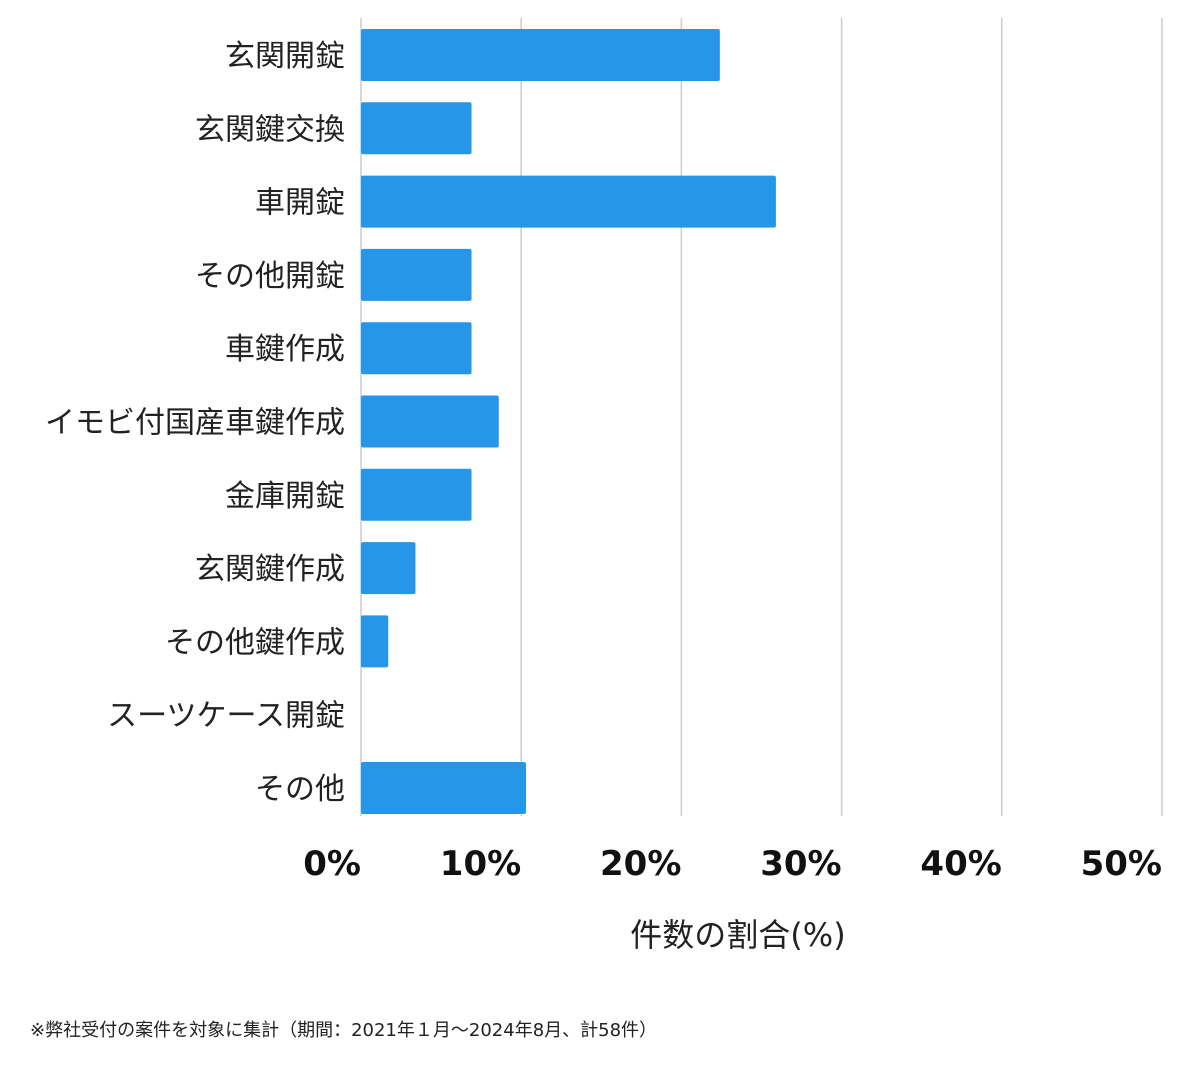 The height and width of the screenshot is (1069, 1200). I want to click on tick-label-20: 20%, so click(640, 864).